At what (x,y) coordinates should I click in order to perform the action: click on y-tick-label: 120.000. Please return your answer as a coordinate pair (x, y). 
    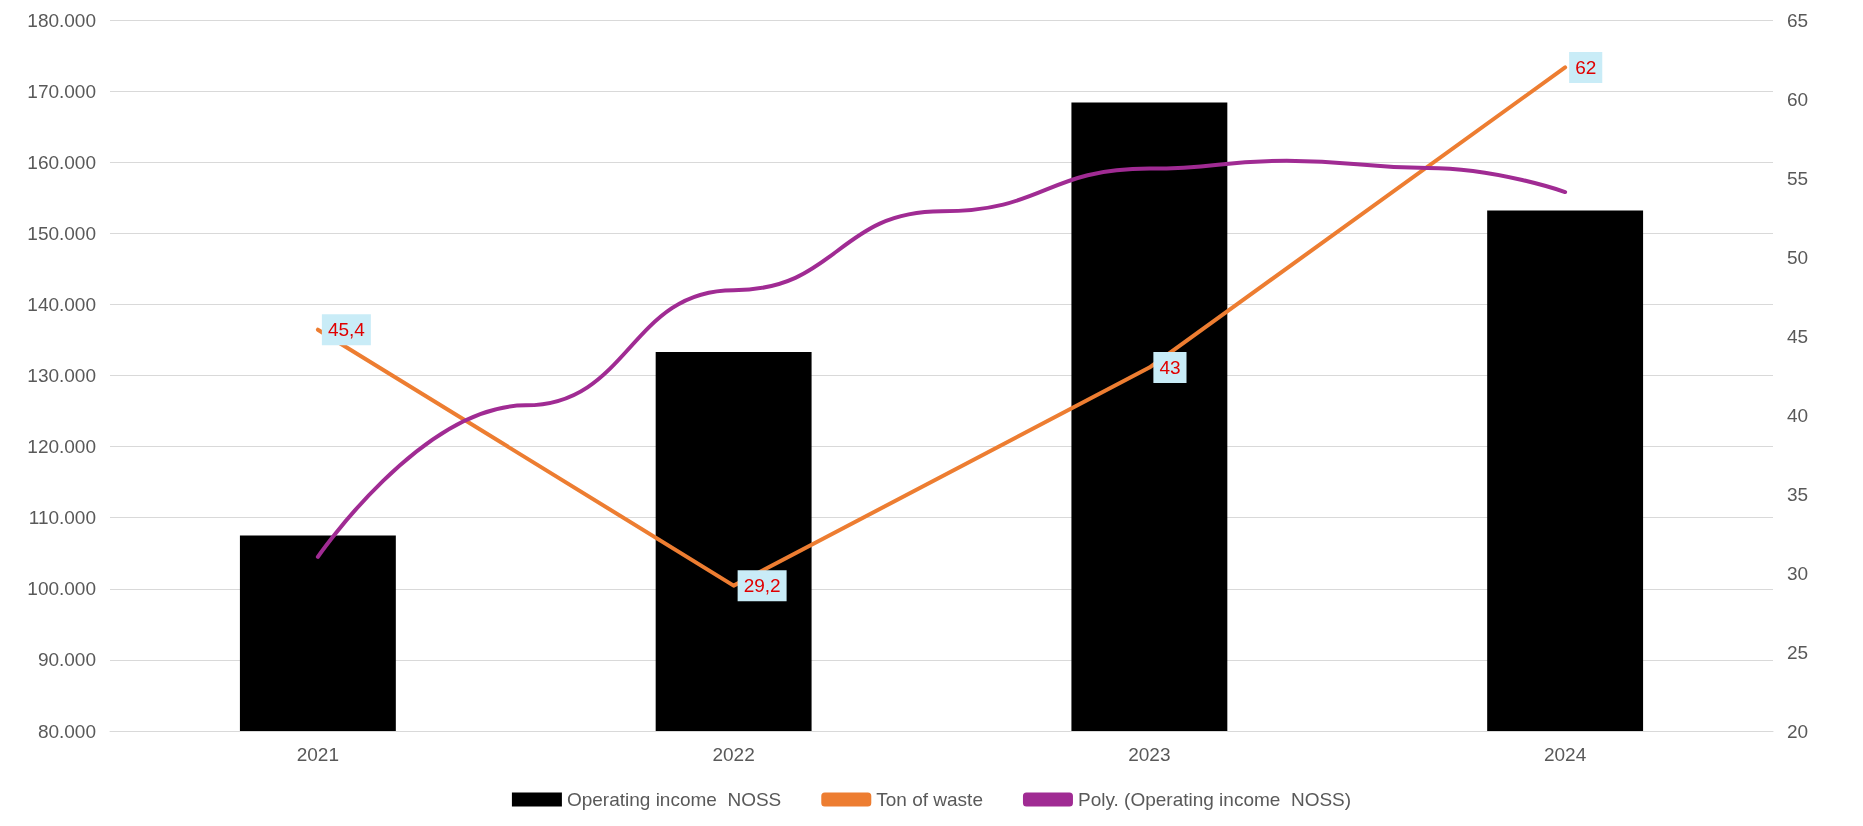
    Looking at the image, I should click on (61, 447).